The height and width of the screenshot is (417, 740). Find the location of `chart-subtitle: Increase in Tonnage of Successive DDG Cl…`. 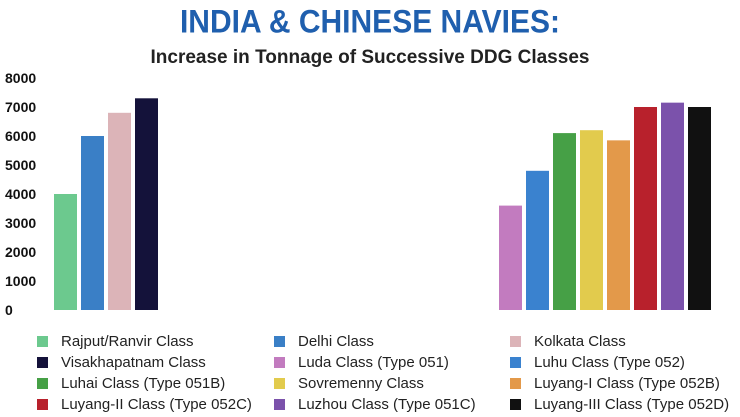

chart-subtitle: Increase in Tonnage of Successive DDG Cl… is located at coordinates (370, 57).